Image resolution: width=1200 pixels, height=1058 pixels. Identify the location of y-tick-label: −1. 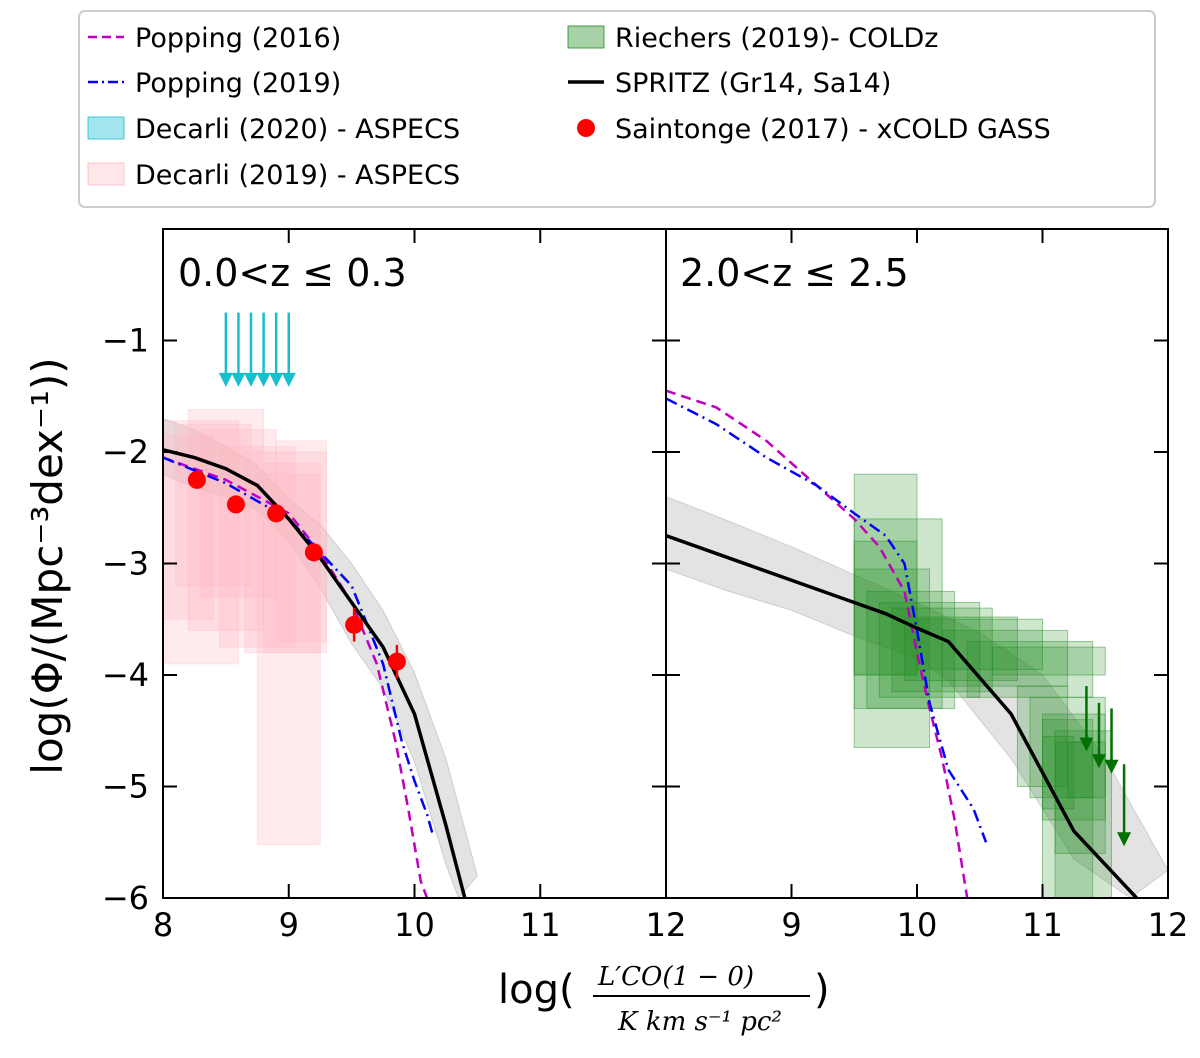
(125, 341).